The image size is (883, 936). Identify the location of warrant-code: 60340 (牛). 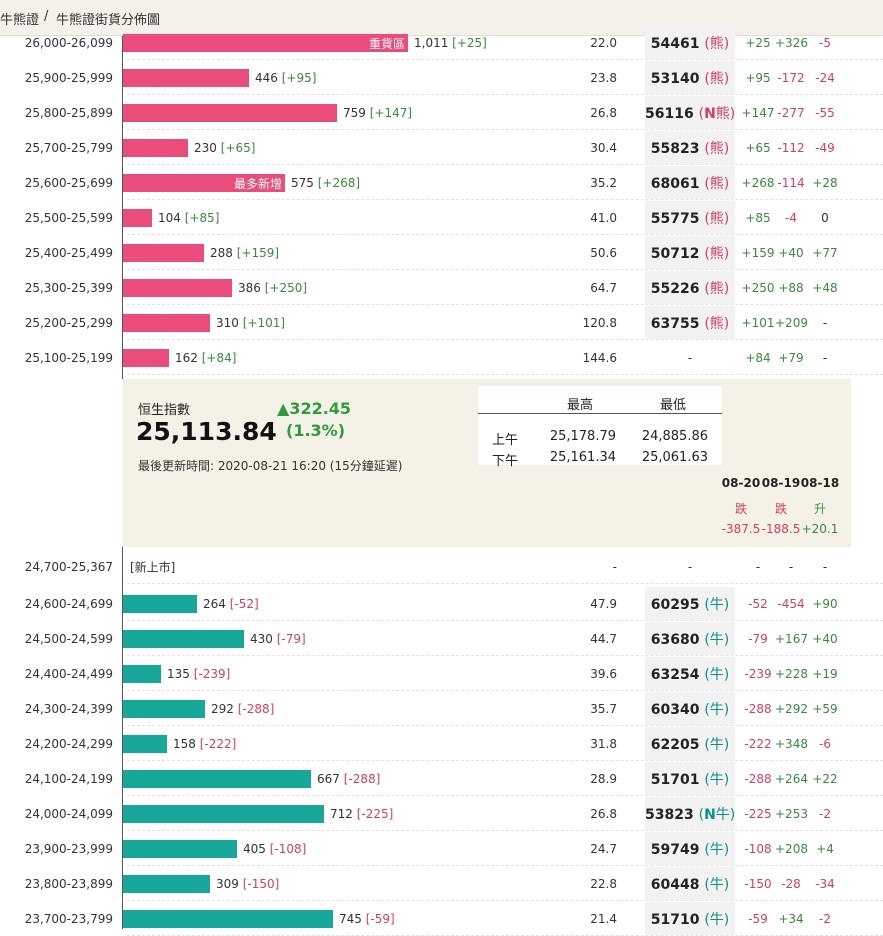
(690, 709).